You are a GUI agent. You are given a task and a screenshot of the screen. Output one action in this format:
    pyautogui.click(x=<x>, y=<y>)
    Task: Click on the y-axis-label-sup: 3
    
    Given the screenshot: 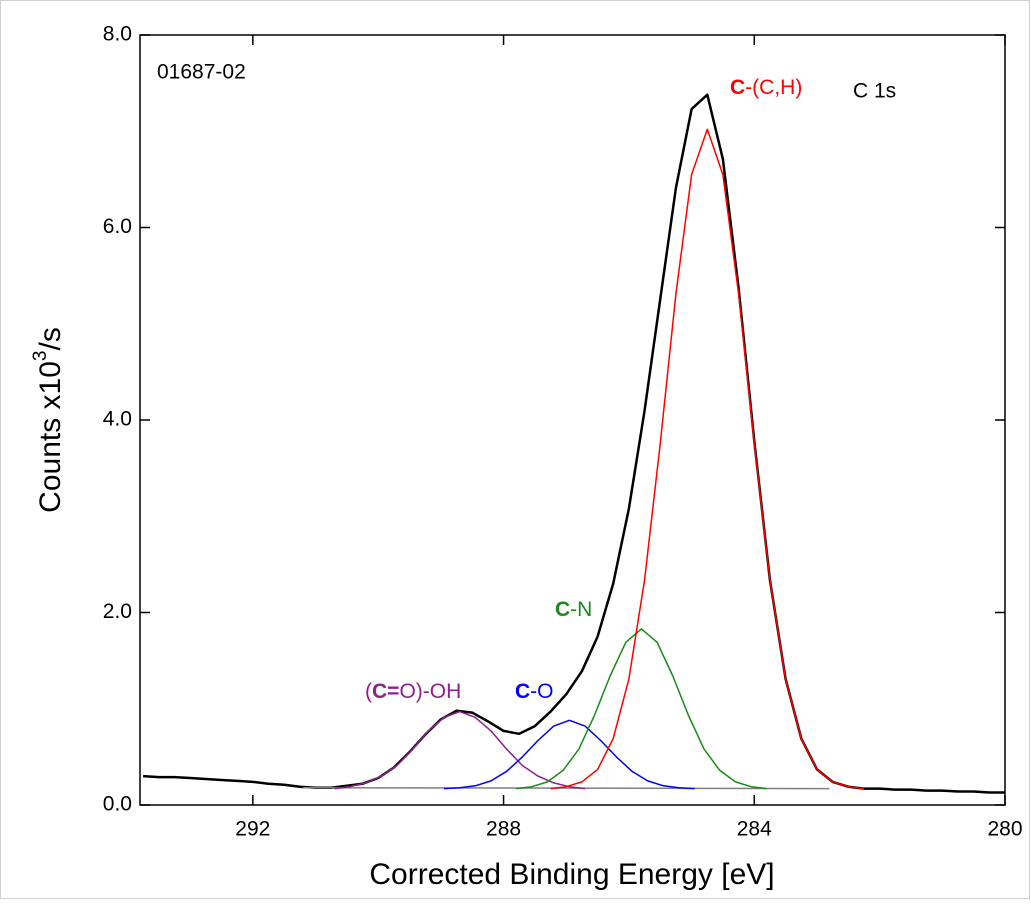 What is the action you would take?
    pyautogui.click(x=40, y=356)
    